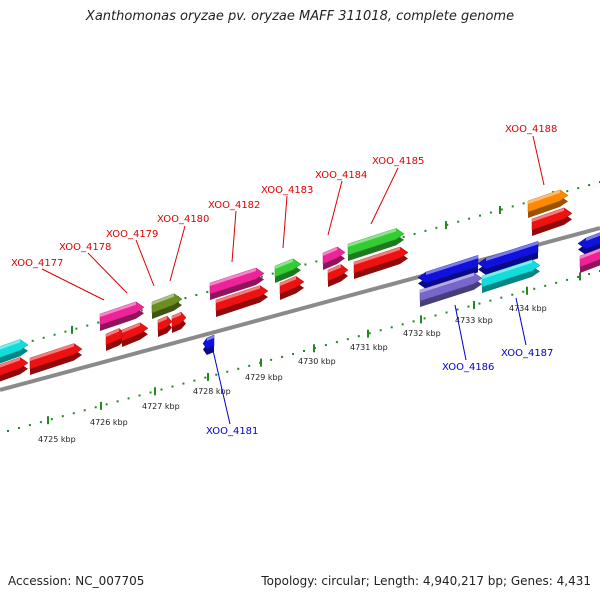 The height and width of the screenshot is (600, 600). What do you see at coordinates (232, 431) in the screenshot?
I see `gene-label: XOO_4181` at bounding box center [232, 431].